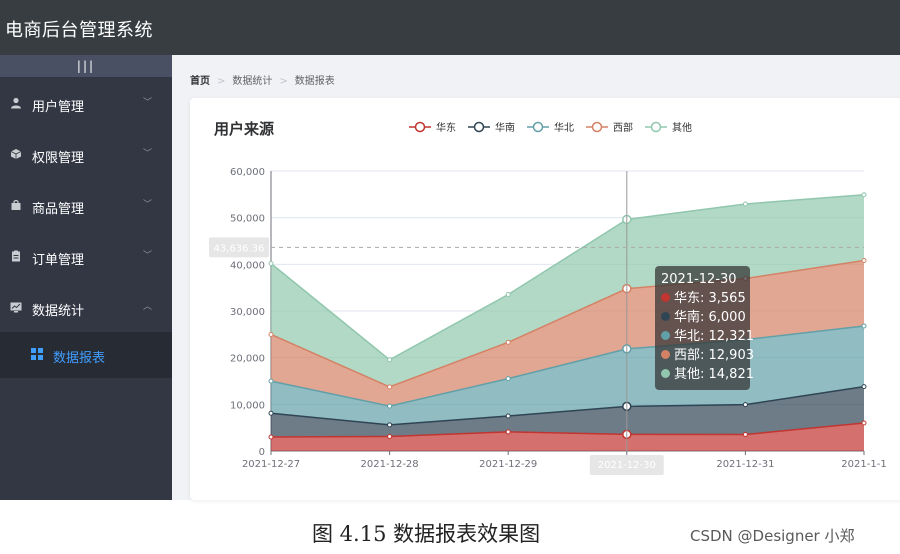 The width and height of the screenshot is (900, 554). I want to click on sidebar-subitem-data-report: 数据报表, so click(86, 355).